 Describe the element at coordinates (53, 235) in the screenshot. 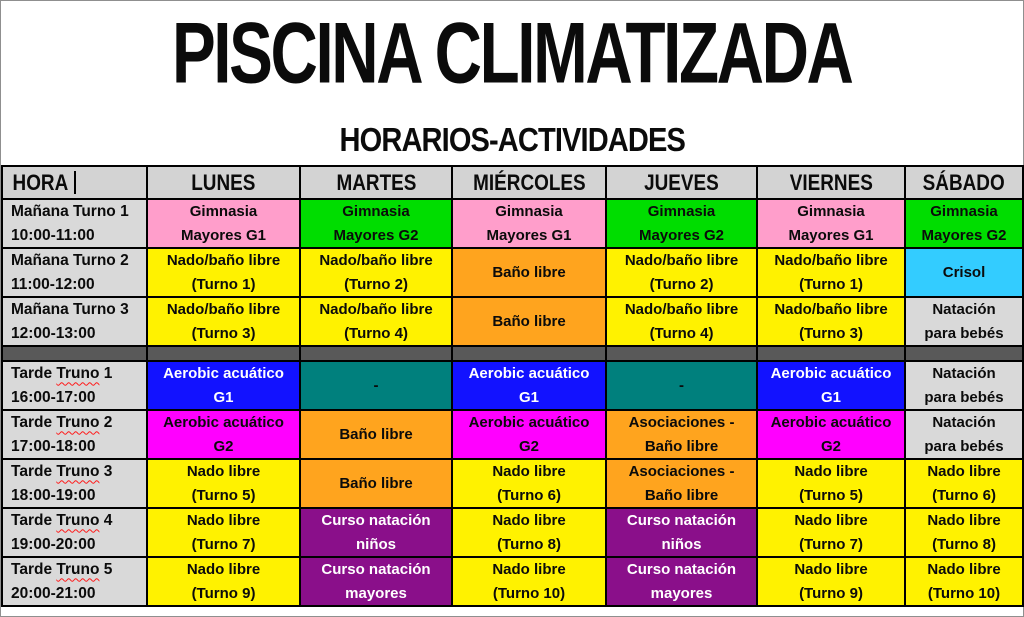

I see `row-label-time: 10:00-11:00` at that location.